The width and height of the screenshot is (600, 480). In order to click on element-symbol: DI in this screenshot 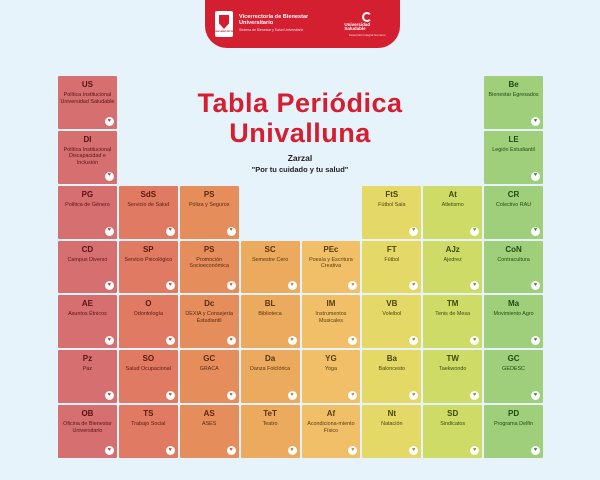, I will do `click(87, 139)`.